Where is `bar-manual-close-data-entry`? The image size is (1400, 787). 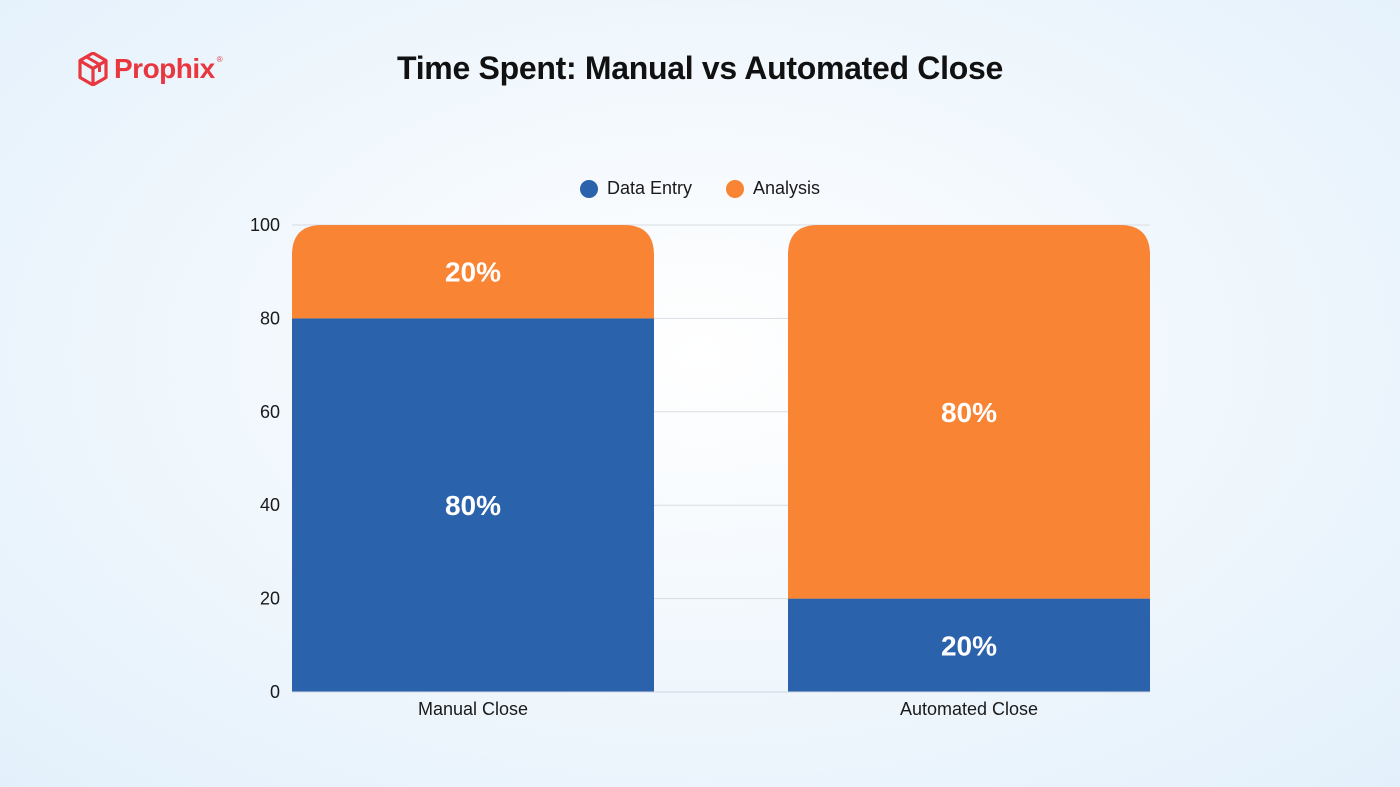 bar-manual-close-data-entry is located at coordinates (473, 505).